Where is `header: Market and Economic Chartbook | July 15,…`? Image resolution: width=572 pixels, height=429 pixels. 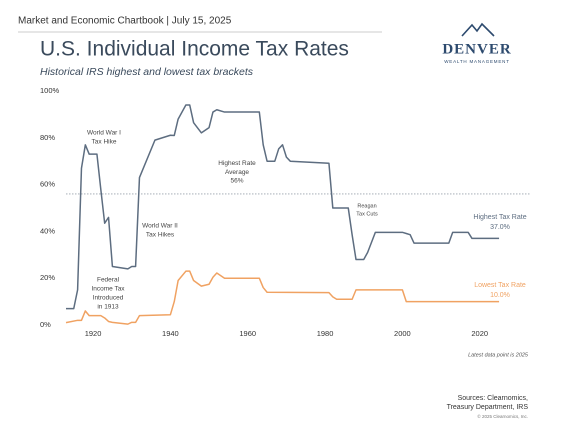 header: Market and Economic Chartbook | July 15,… is located at coordinates (125, 21).